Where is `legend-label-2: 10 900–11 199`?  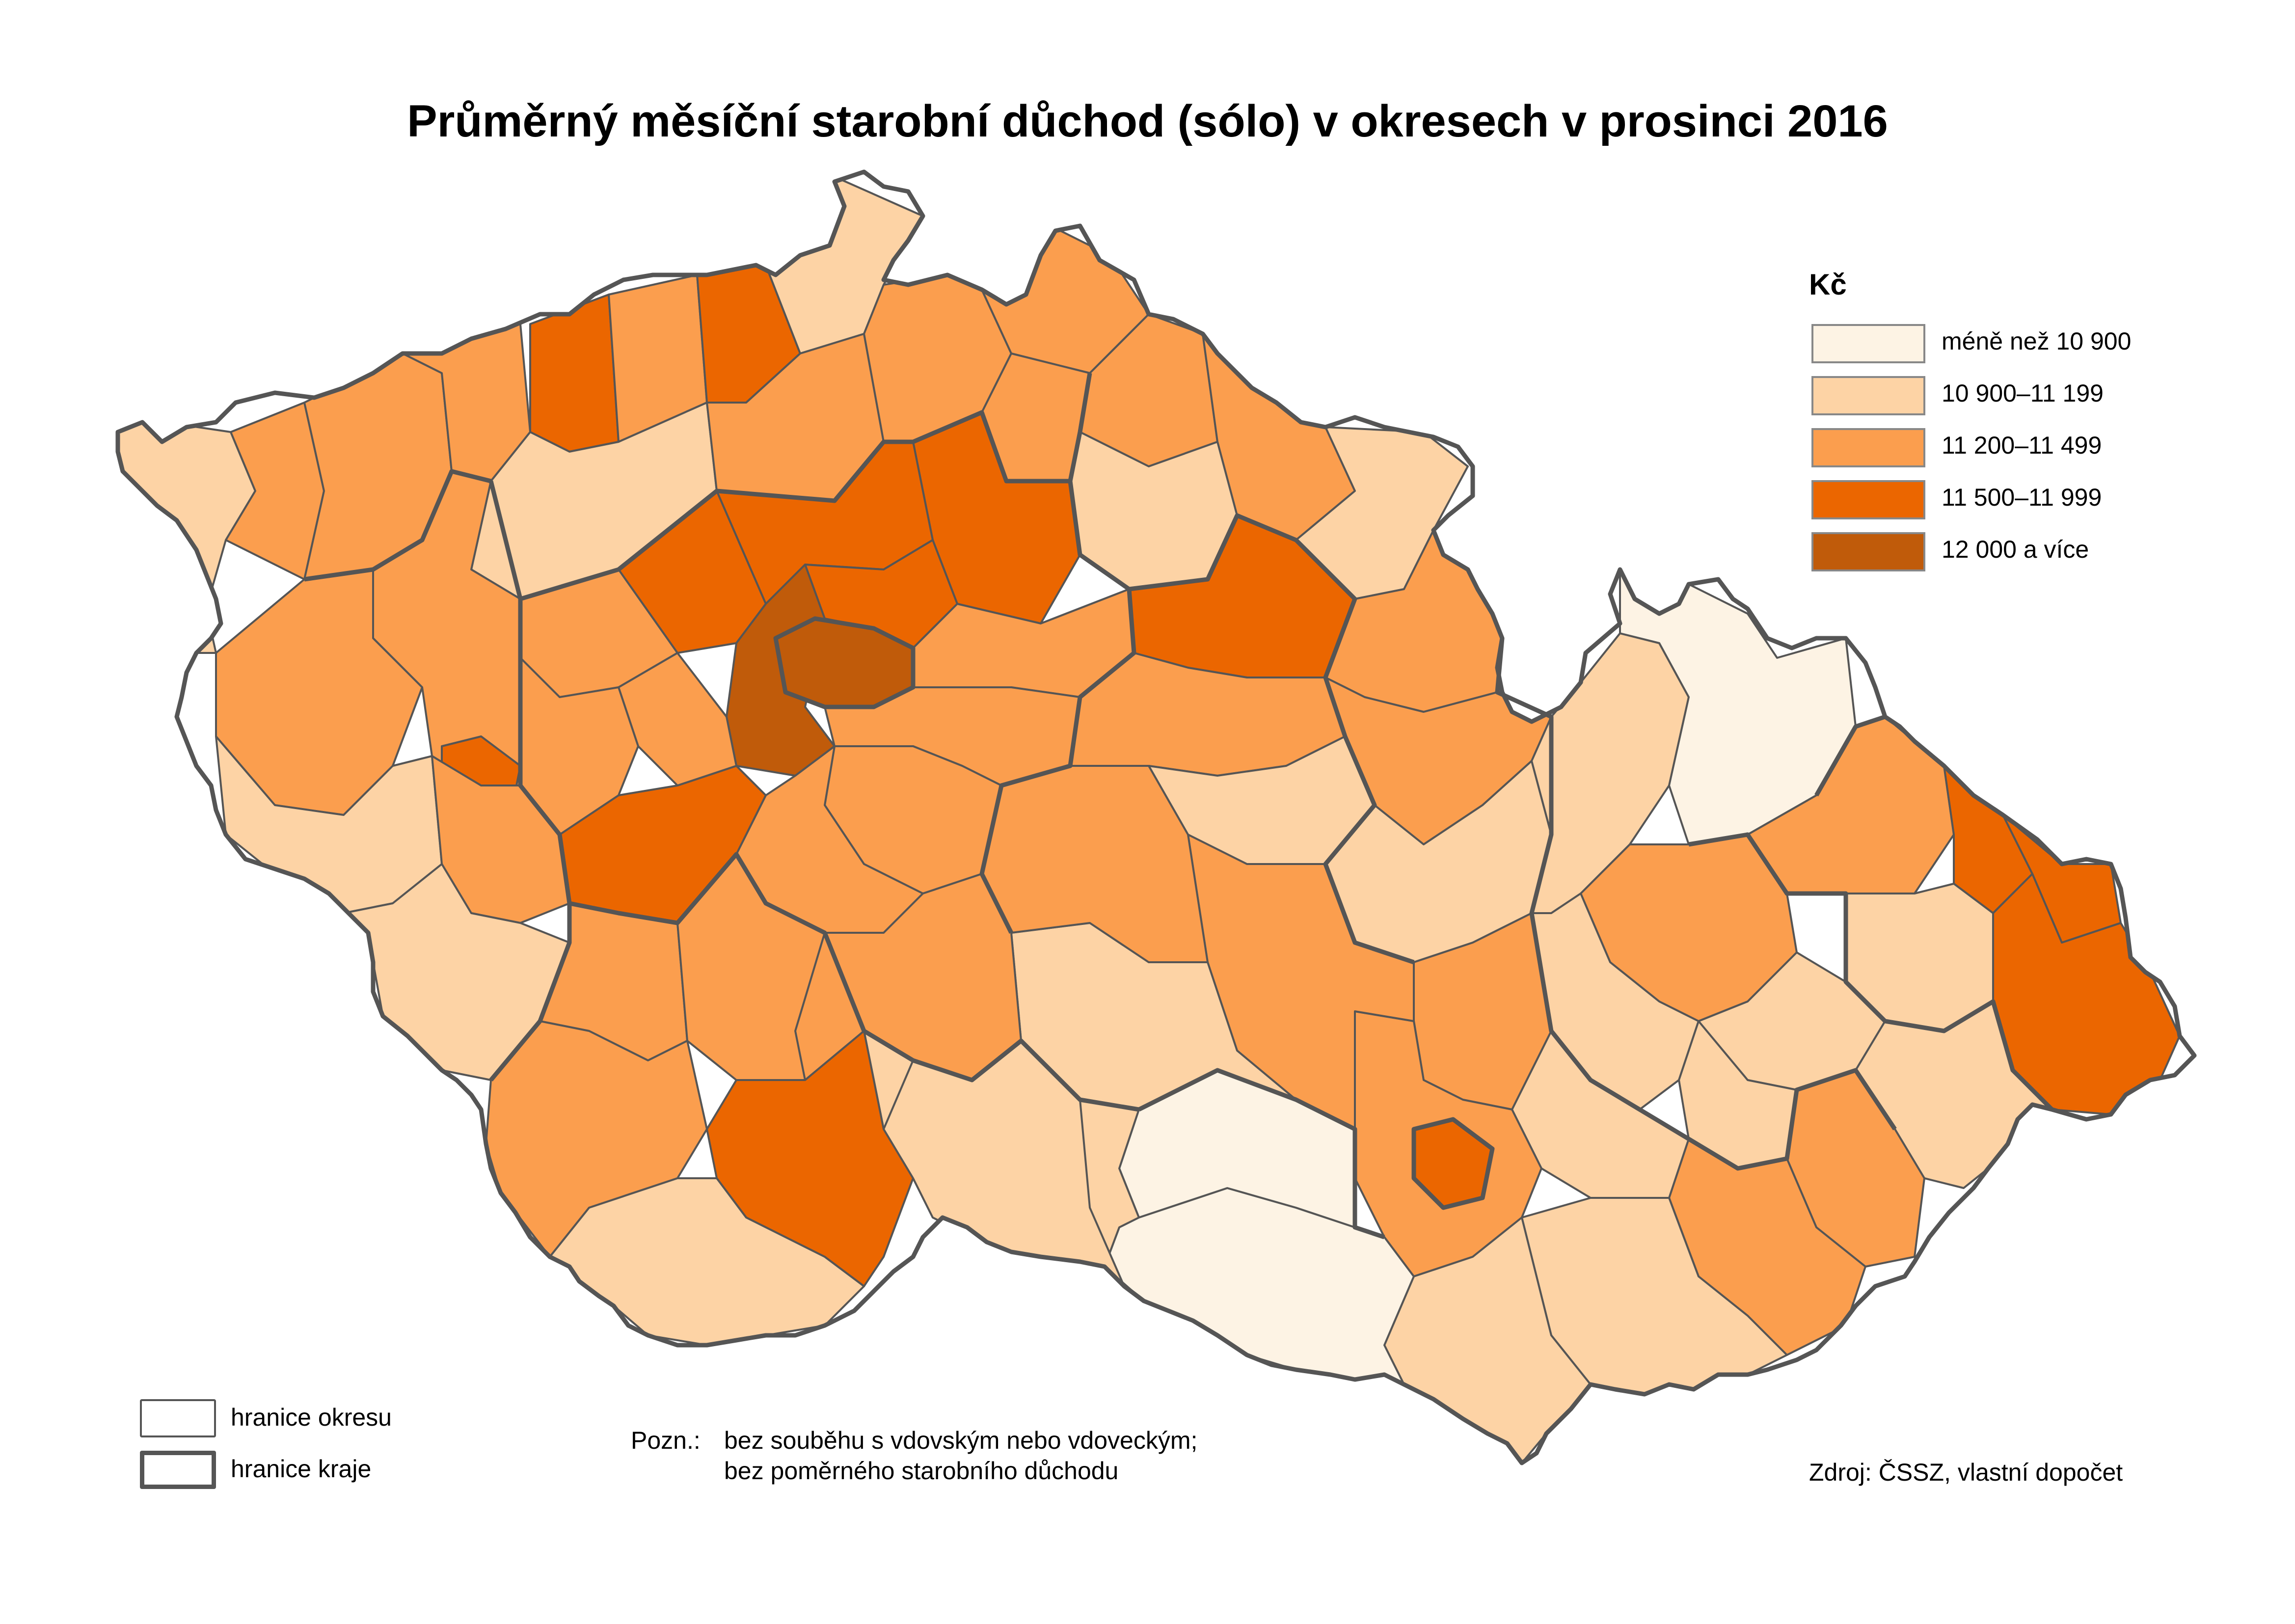 legend-label-2: 10 900–11 199 is located at coordinates (2023, 393).